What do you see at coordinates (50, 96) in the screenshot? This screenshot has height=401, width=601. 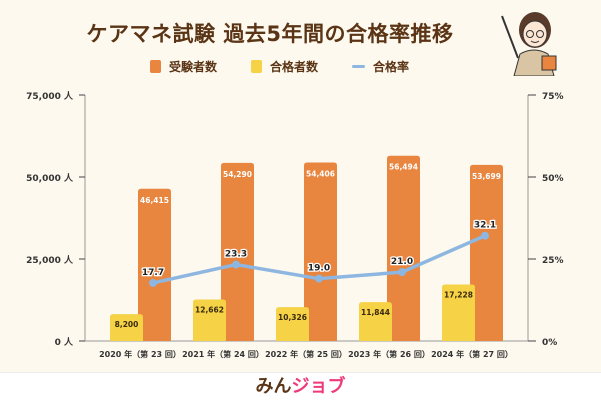 I see `left-tick-label: 75,000 人` at bounding box center [50, 96].